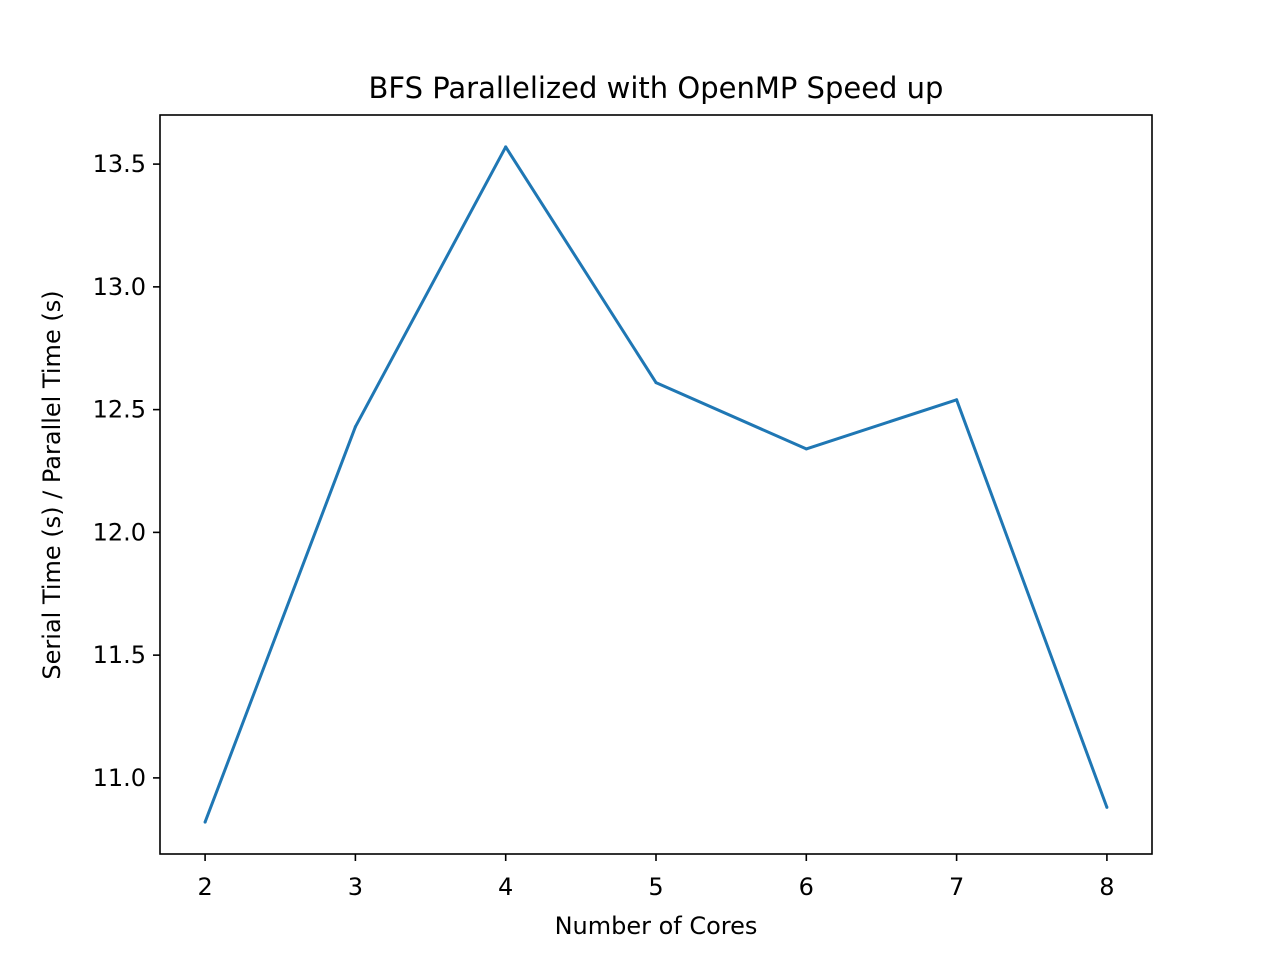  What do you see at coordinates (119, 532) in the screenshot?
I see `y-tick-label: 12.0` at bounding box center [119, 532].